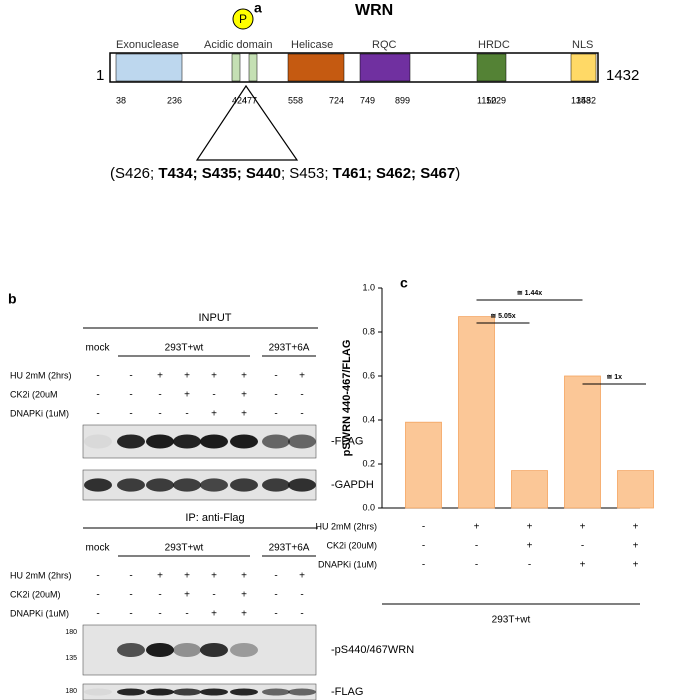 This screenshot has height=700, width=673. I want to click on blot-label: -pS440/467WRN, so click(372, 650).